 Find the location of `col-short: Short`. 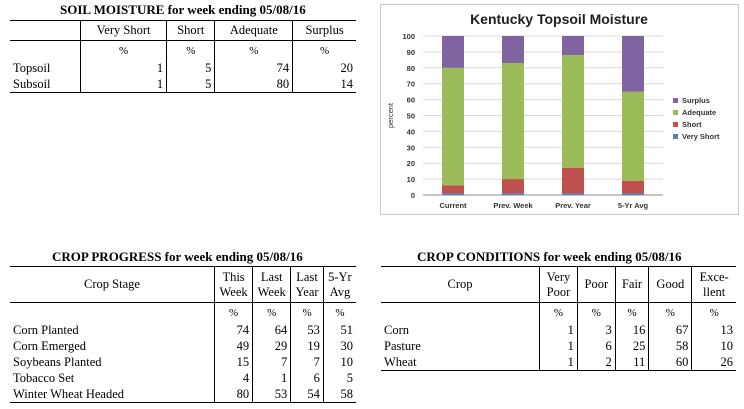

col-short: Short is located at coordinates (190, 30).